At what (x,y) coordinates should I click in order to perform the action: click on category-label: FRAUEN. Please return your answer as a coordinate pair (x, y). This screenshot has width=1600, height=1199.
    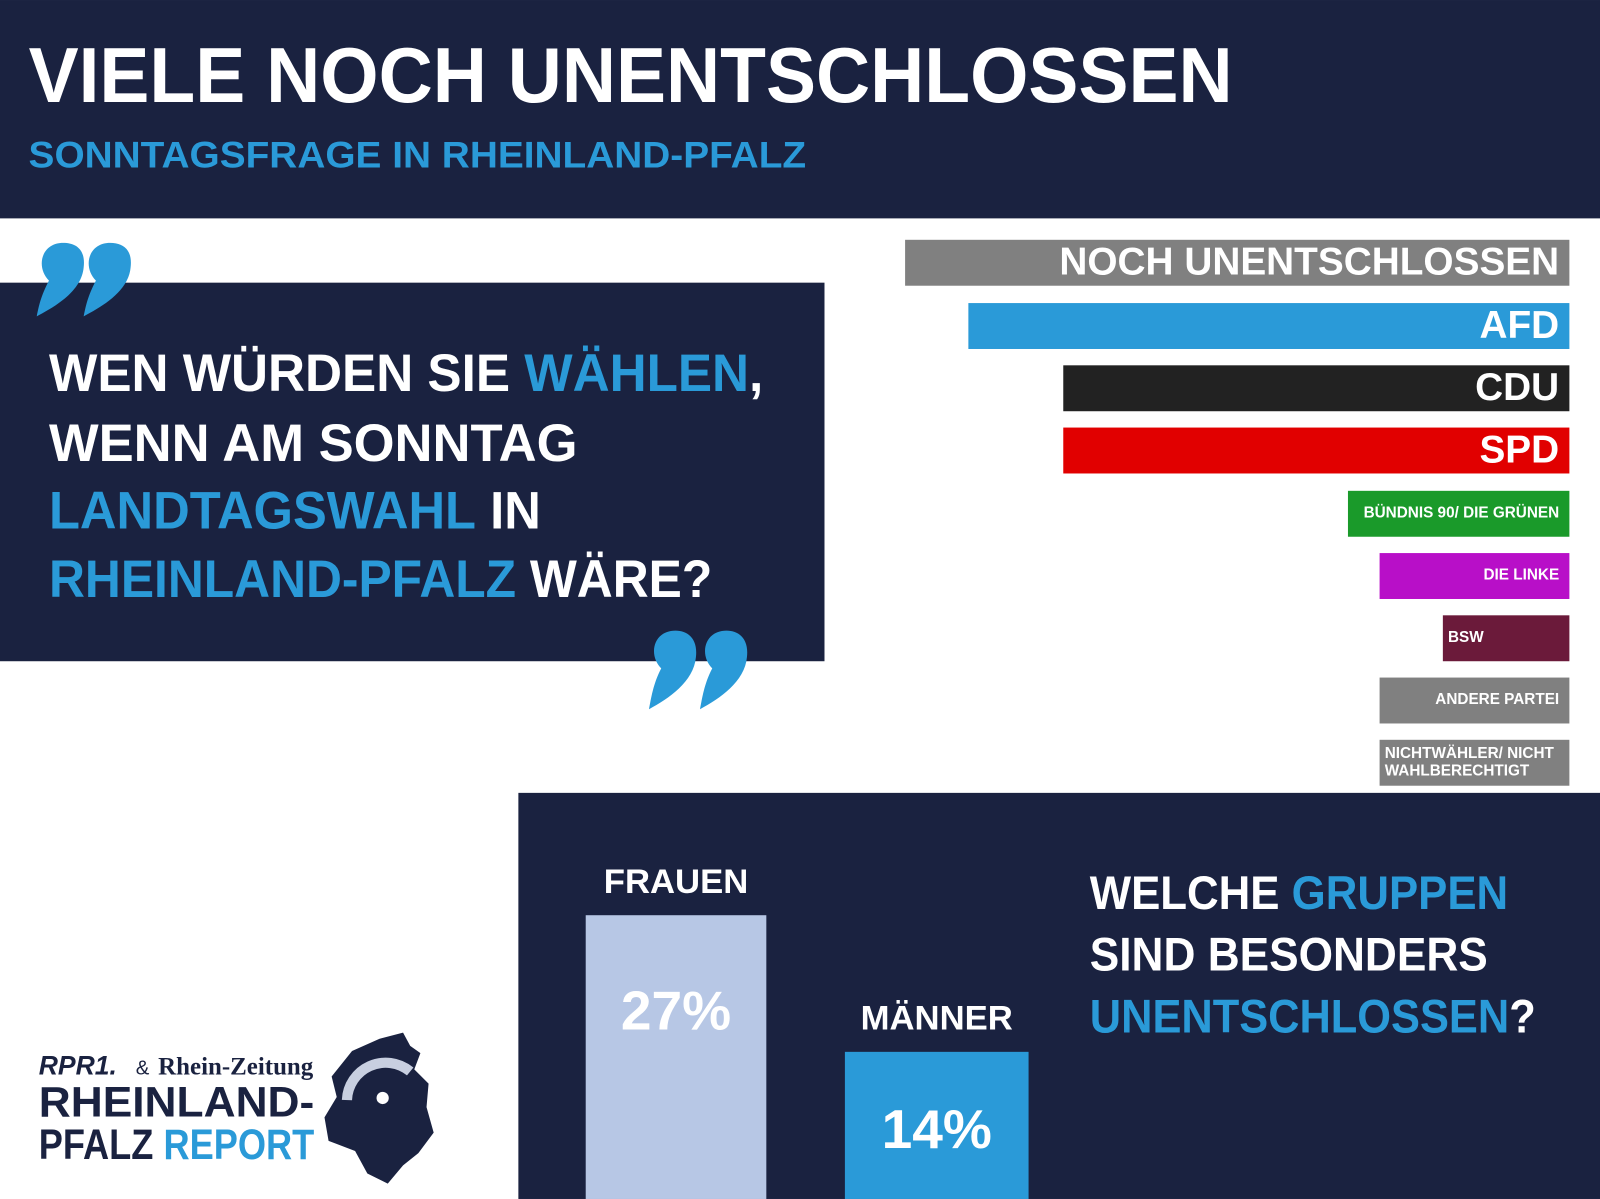
    Looking at the image, I should click on (676, 882).